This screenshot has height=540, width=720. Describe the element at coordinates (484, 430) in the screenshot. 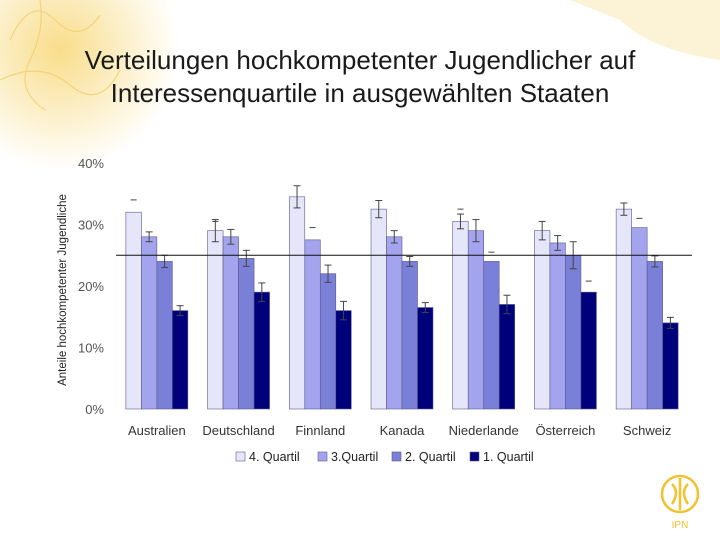

I see `x-tick-label: Niederlande` at that location.